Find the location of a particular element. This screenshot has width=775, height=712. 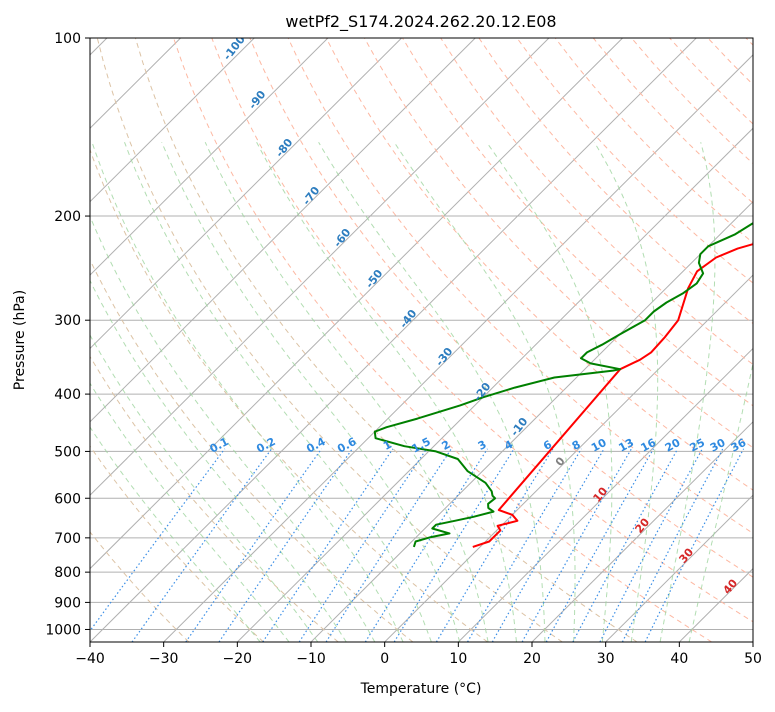

y-tick-label: 200 is located at coordinates (67, 217).